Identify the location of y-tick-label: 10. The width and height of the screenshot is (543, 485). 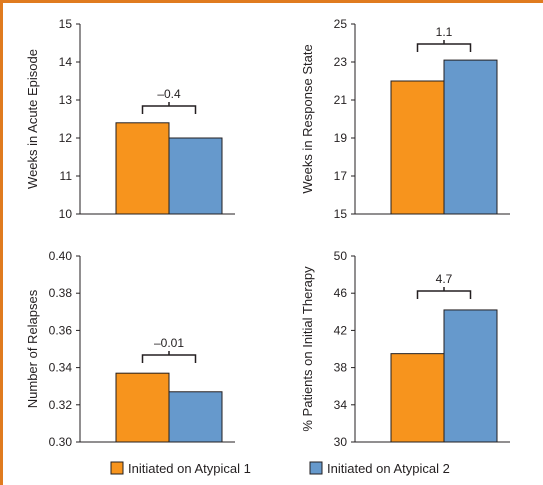
(66, 214).